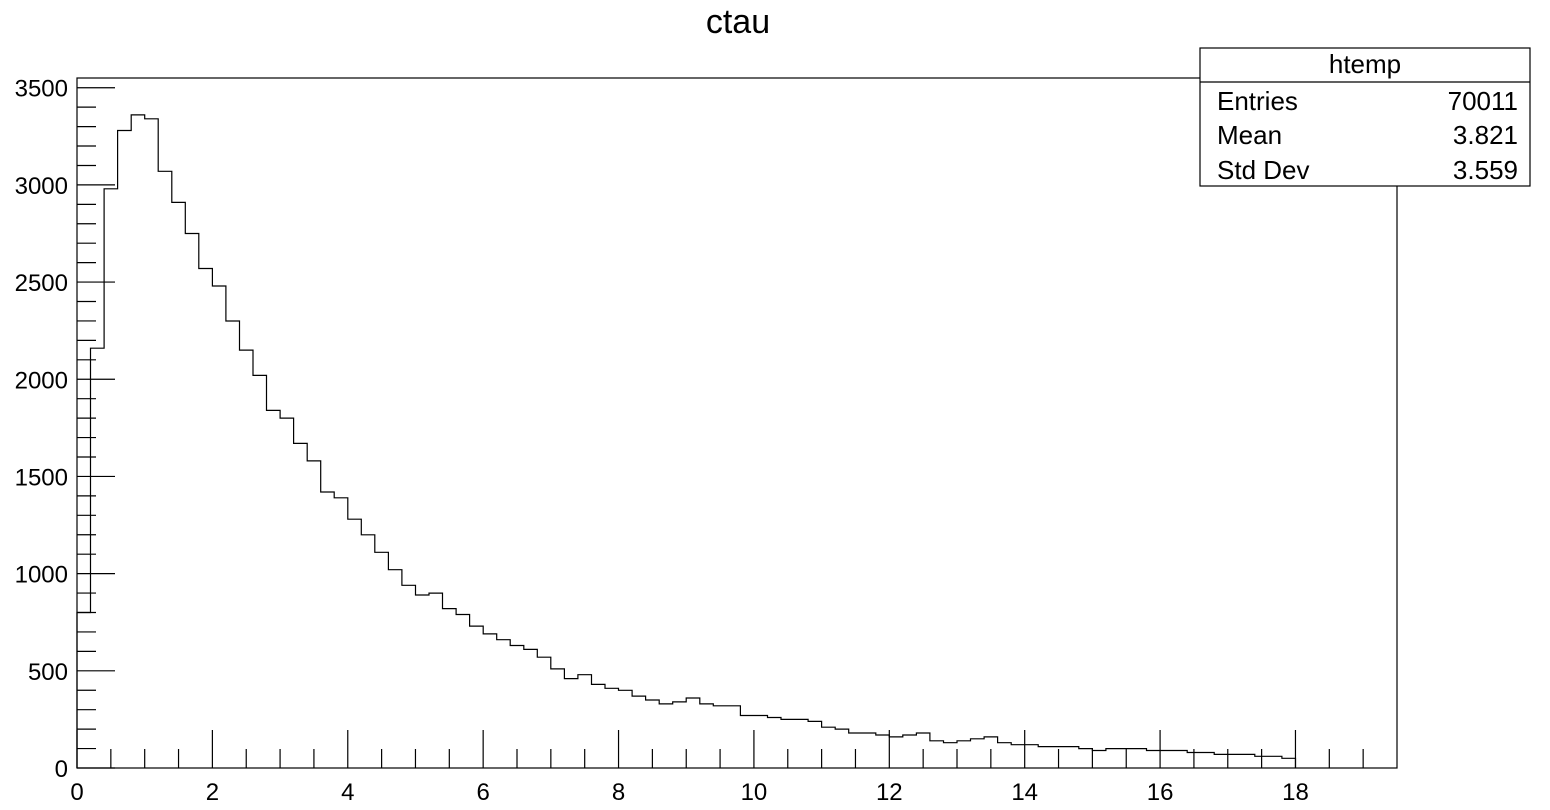 The width and height of the screenshot is (1550, 810). I want to click on stats-box-frame, so click(1365, 117).